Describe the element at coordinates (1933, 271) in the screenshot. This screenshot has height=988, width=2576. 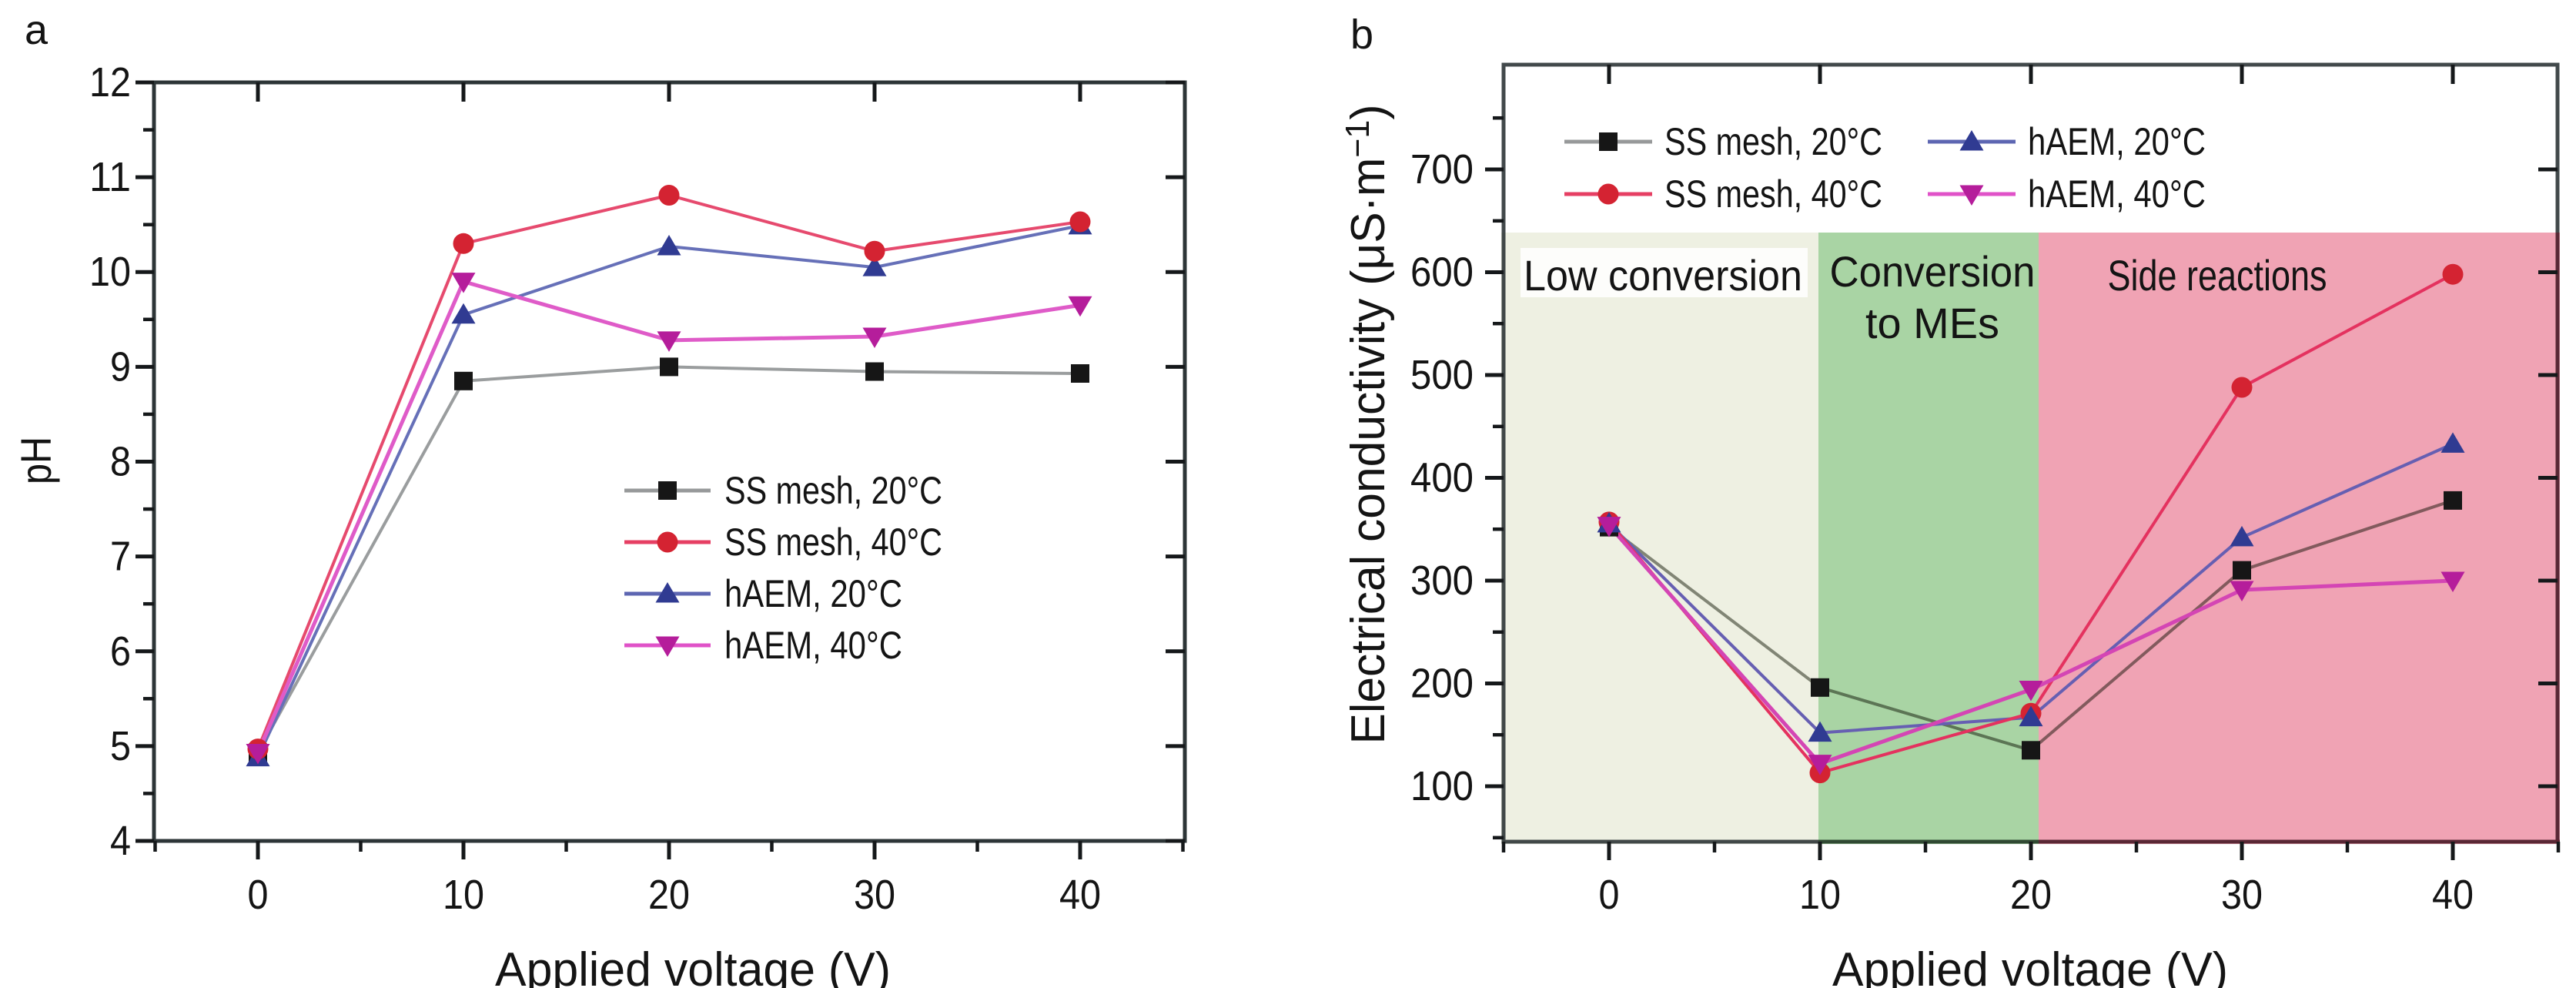
I see `svg-text: Conversion` at that location.